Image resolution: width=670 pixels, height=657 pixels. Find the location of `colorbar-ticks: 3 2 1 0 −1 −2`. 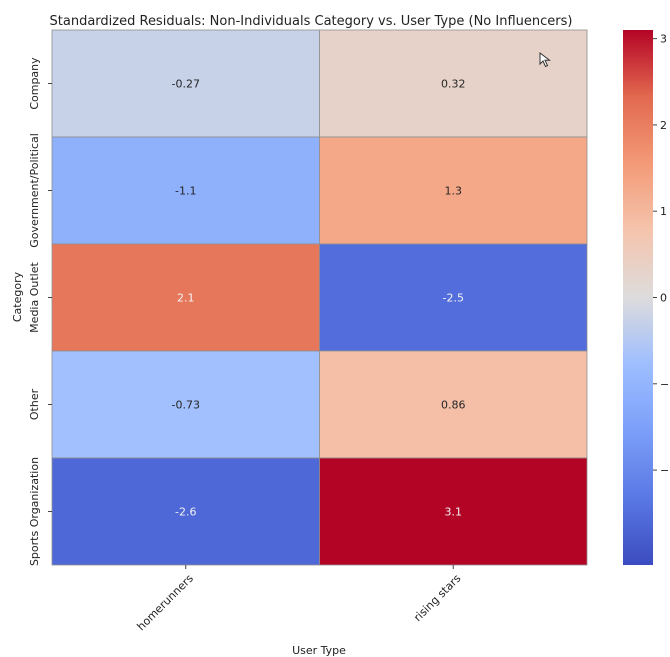

colorbar-ticks: 3 2 1 0 −1 −2 is located at coordinates (661, 255).